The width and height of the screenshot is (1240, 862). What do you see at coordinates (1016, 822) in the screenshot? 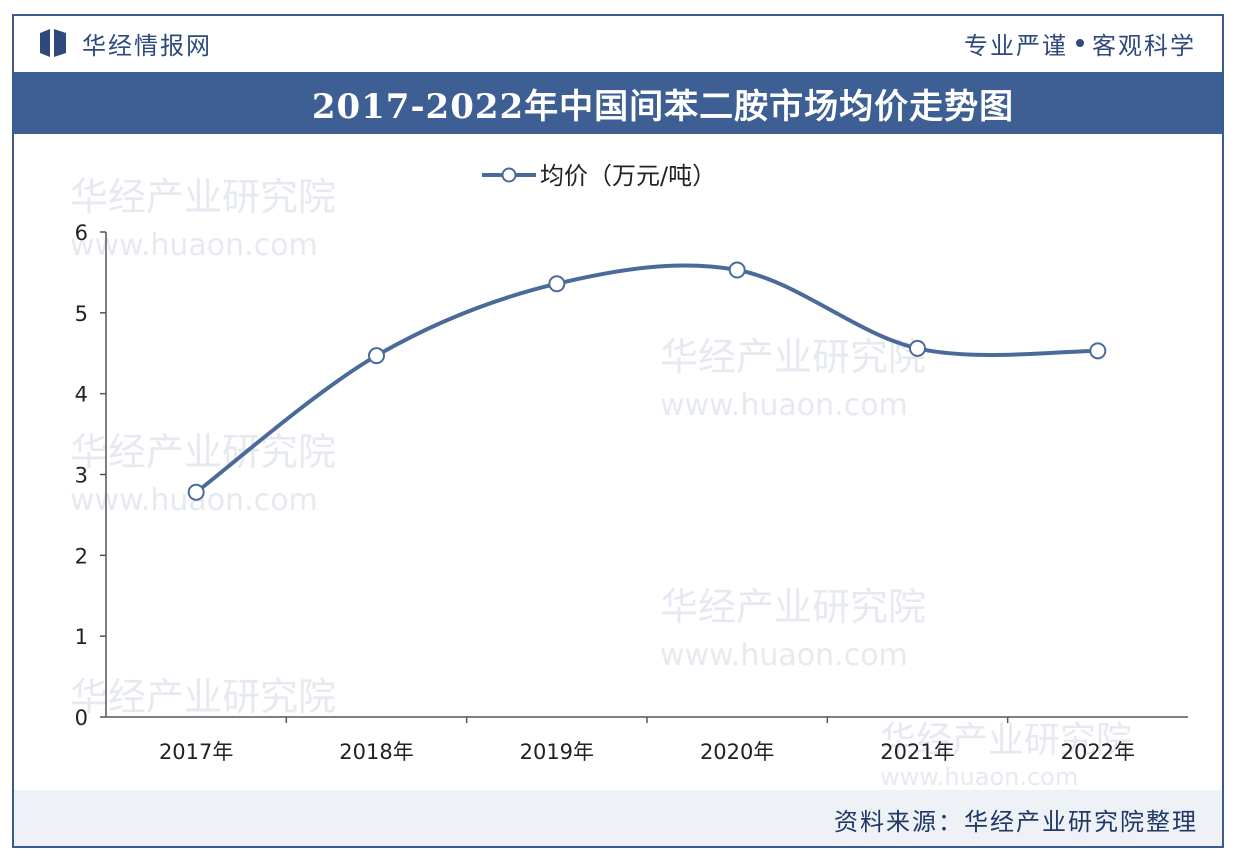
I see `source-note: 资料来源：华经产业研究院整理` at bounding box center [1016, 822].